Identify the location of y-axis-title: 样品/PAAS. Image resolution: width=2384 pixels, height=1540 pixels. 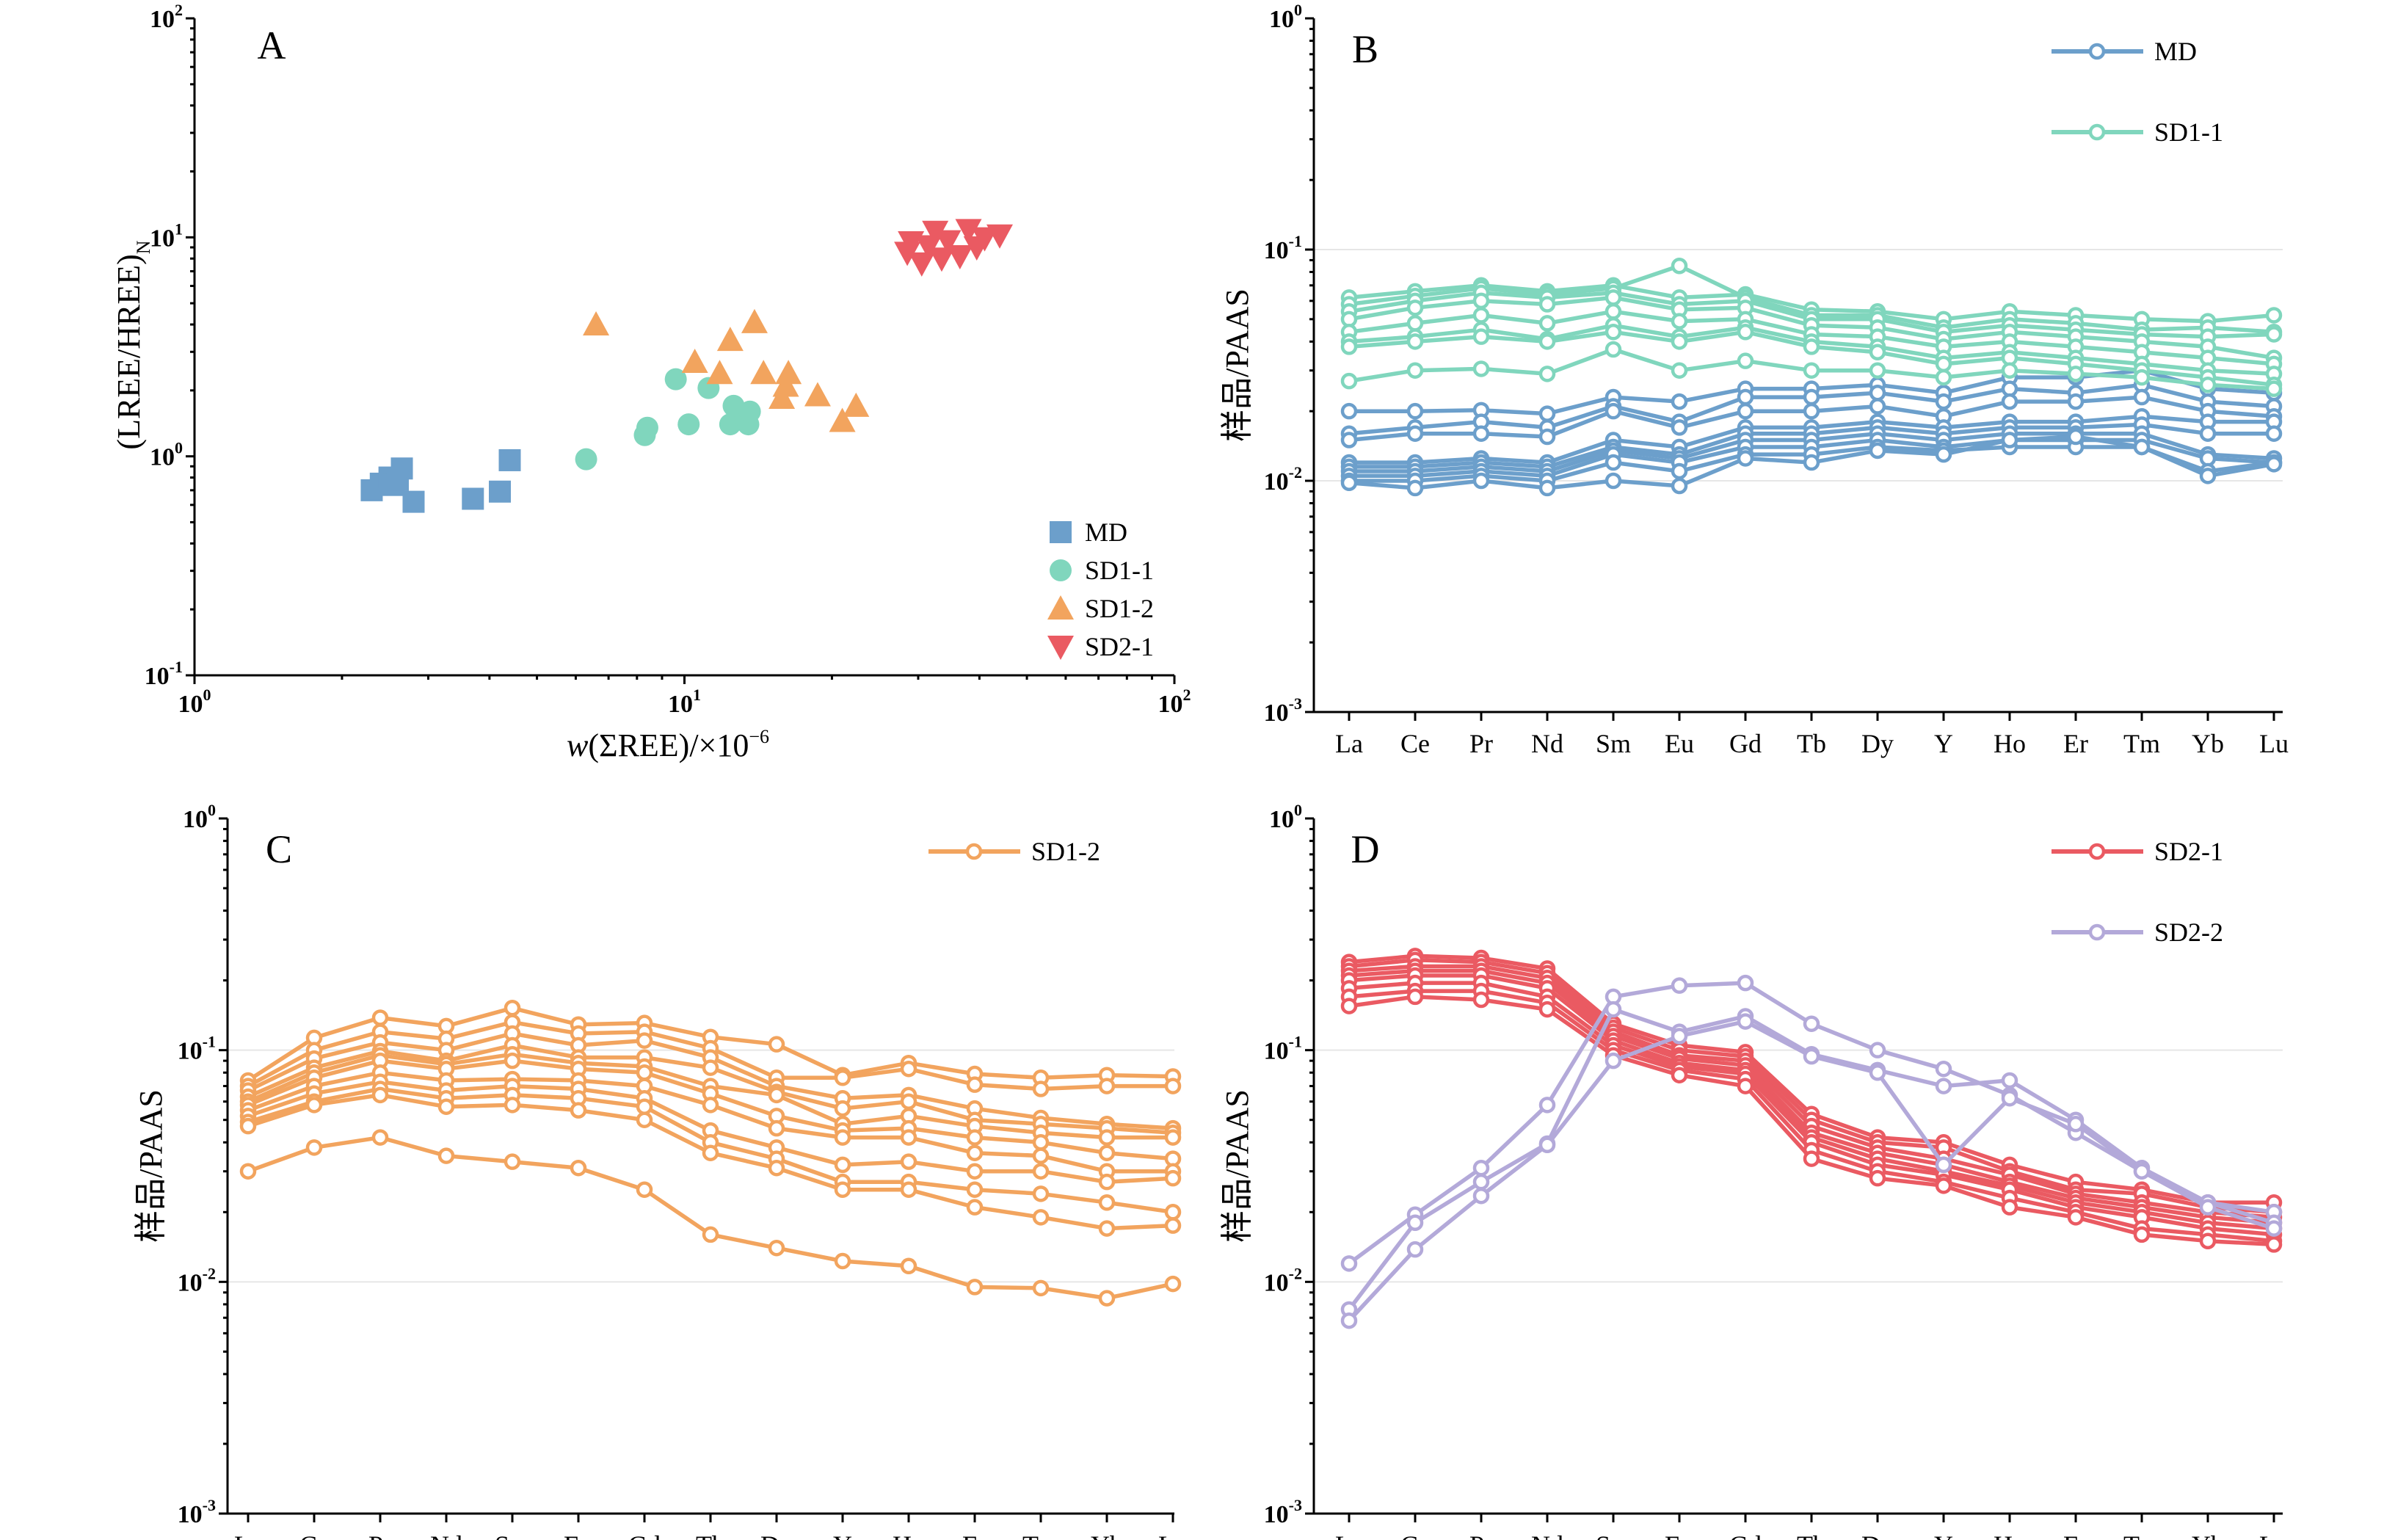
(151, 1166).